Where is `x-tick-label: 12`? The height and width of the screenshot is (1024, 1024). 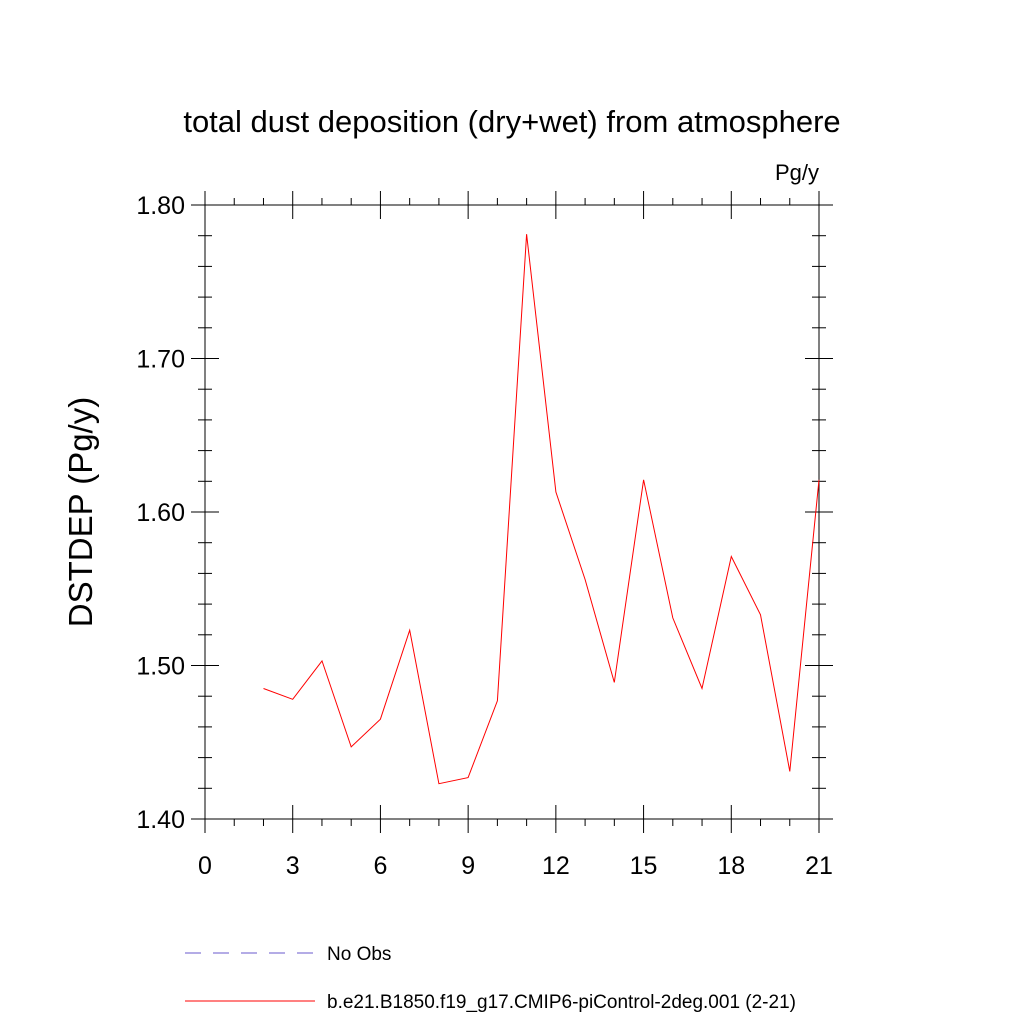 x-tick-label: 12 is located at coordinates (556, 866).